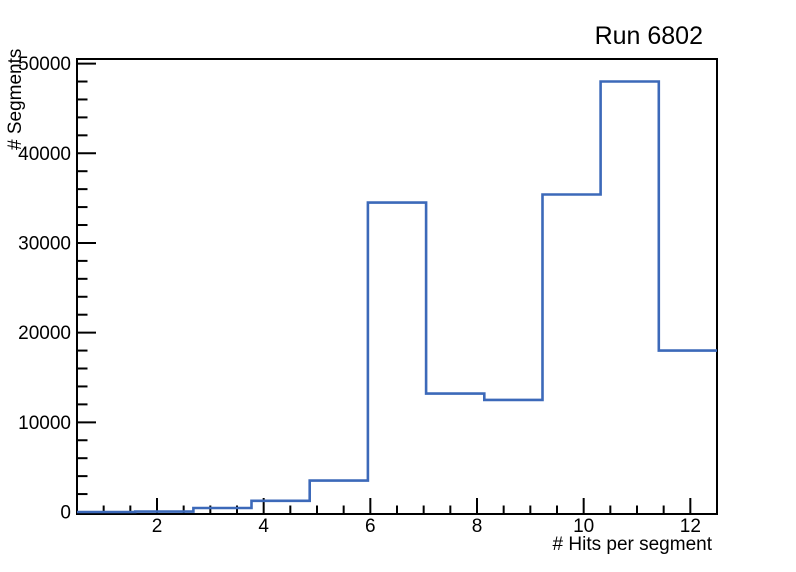 The width and height of the screenshot is (796, 572). I want to click on y-tick-label: 0, so click(65, 513).